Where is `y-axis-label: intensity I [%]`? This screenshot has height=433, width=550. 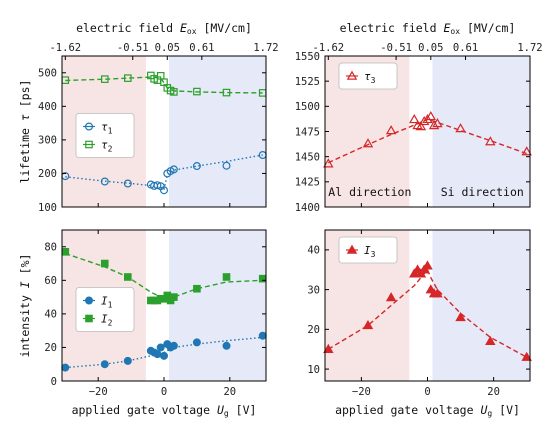 y-axis-label: intensity I [%] is located at coordinates (25, 306).